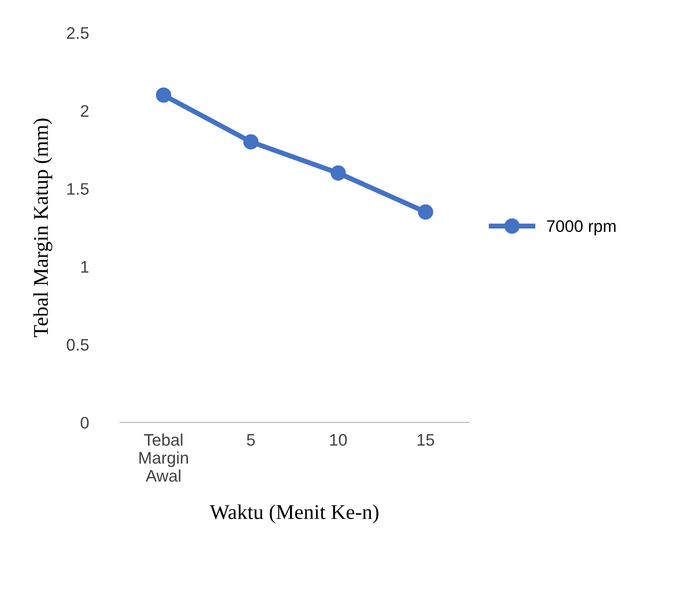  Describe the element at coordinates (78, 189) in the screenshot. I see `y-tick-label: 1.5` at that location.